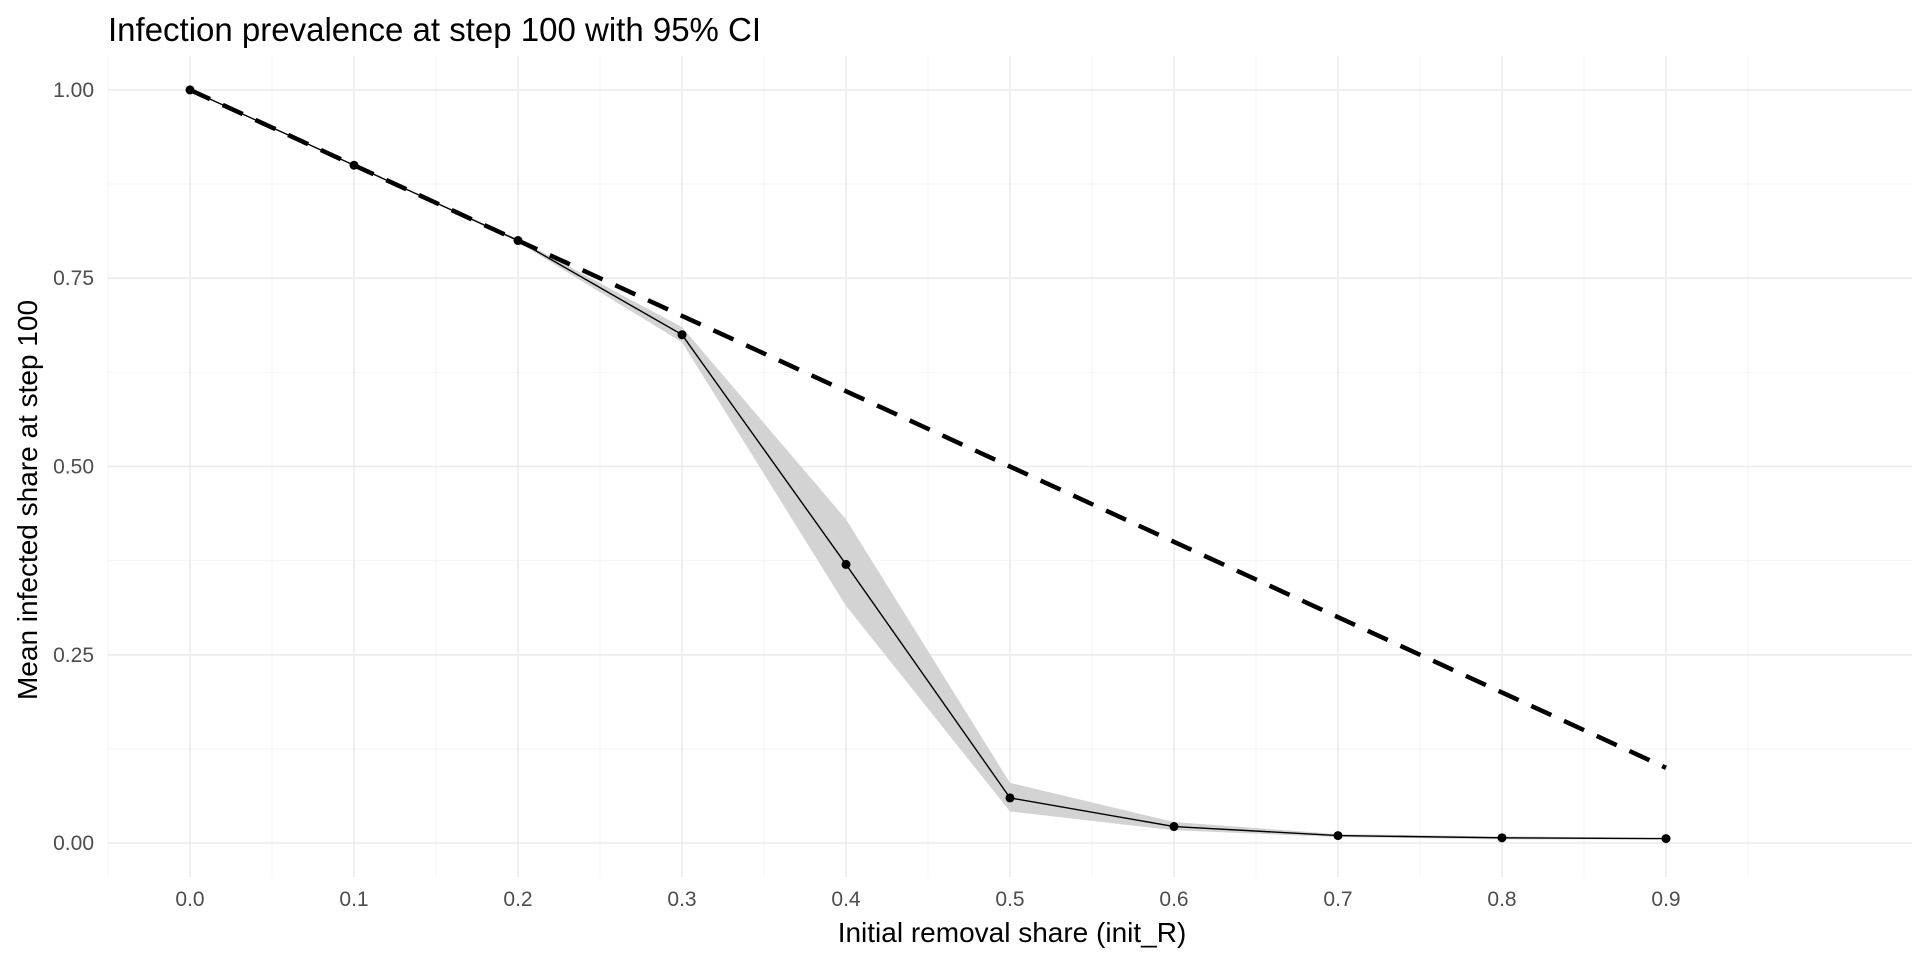  I want to click on y-tick-label: 0.00, so click(73, 843).